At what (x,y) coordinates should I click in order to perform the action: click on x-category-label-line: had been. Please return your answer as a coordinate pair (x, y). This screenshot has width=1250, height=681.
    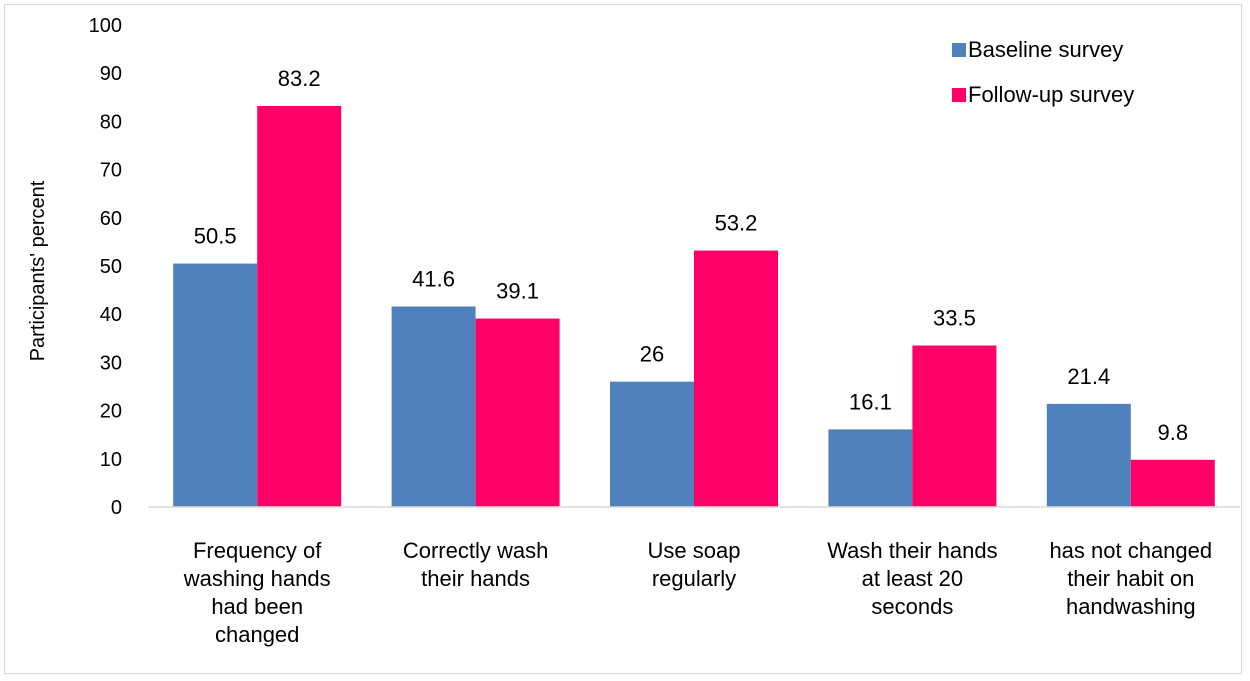
    Looking at the image, I should click on (257, 606).